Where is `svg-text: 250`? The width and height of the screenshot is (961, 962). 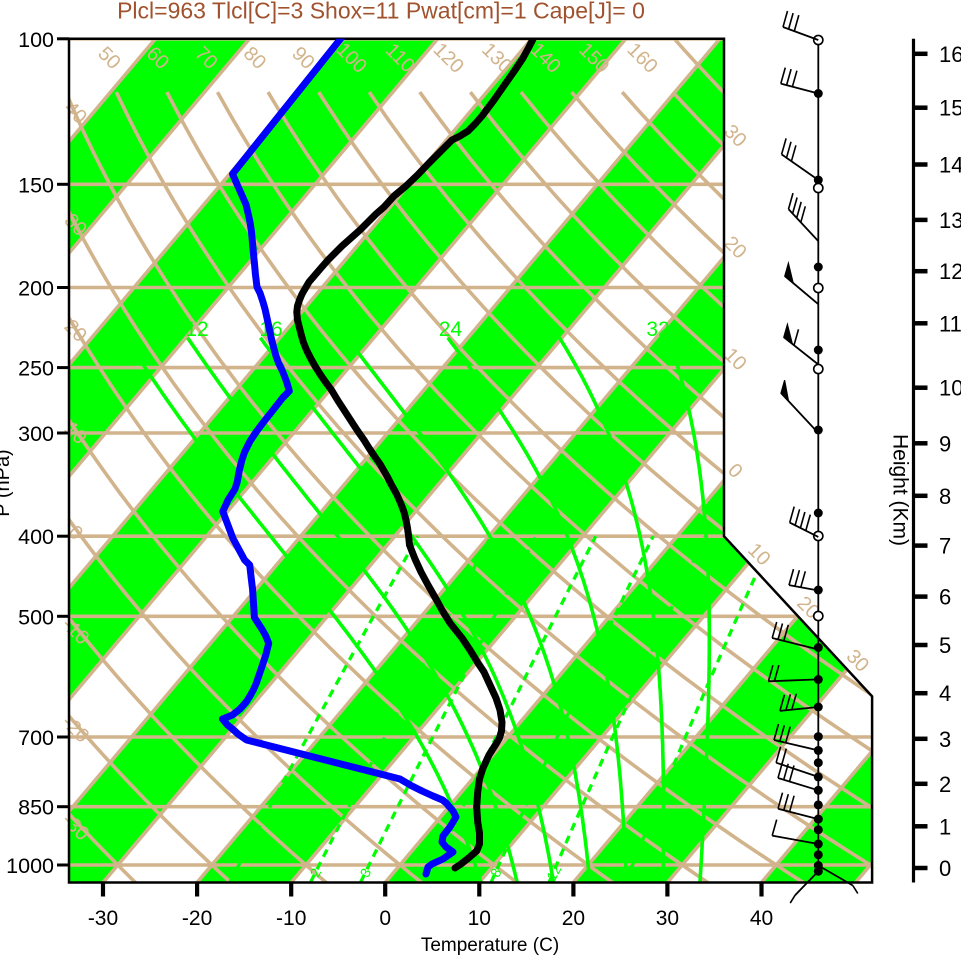 svg-text: 250 is located at coordinates (36, 369).